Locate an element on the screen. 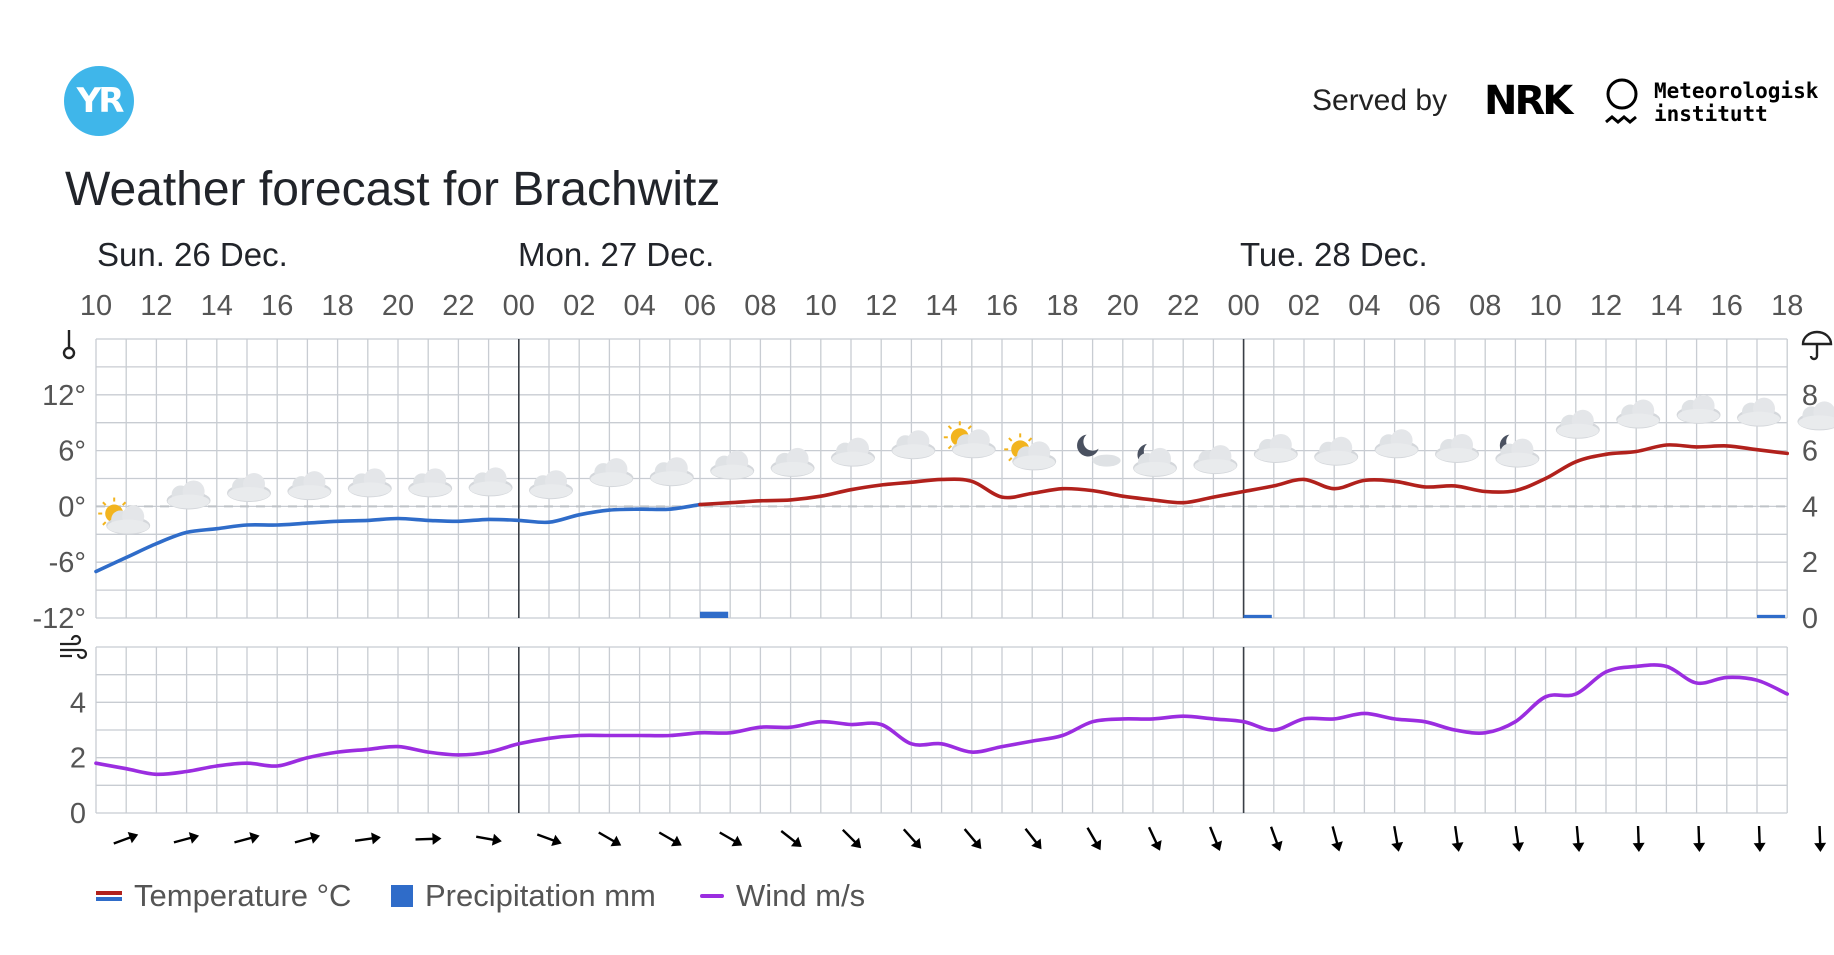 Image resolution: width=1834 pixels, height=955 pixels. legend-precipitation-label: Precipitation mm is located at coordinates (540, 895).